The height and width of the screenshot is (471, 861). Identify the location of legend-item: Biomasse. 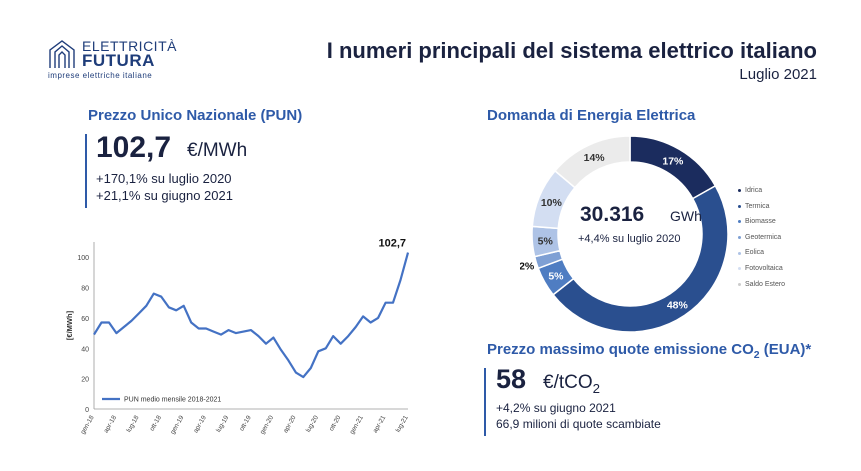
(761, 222).